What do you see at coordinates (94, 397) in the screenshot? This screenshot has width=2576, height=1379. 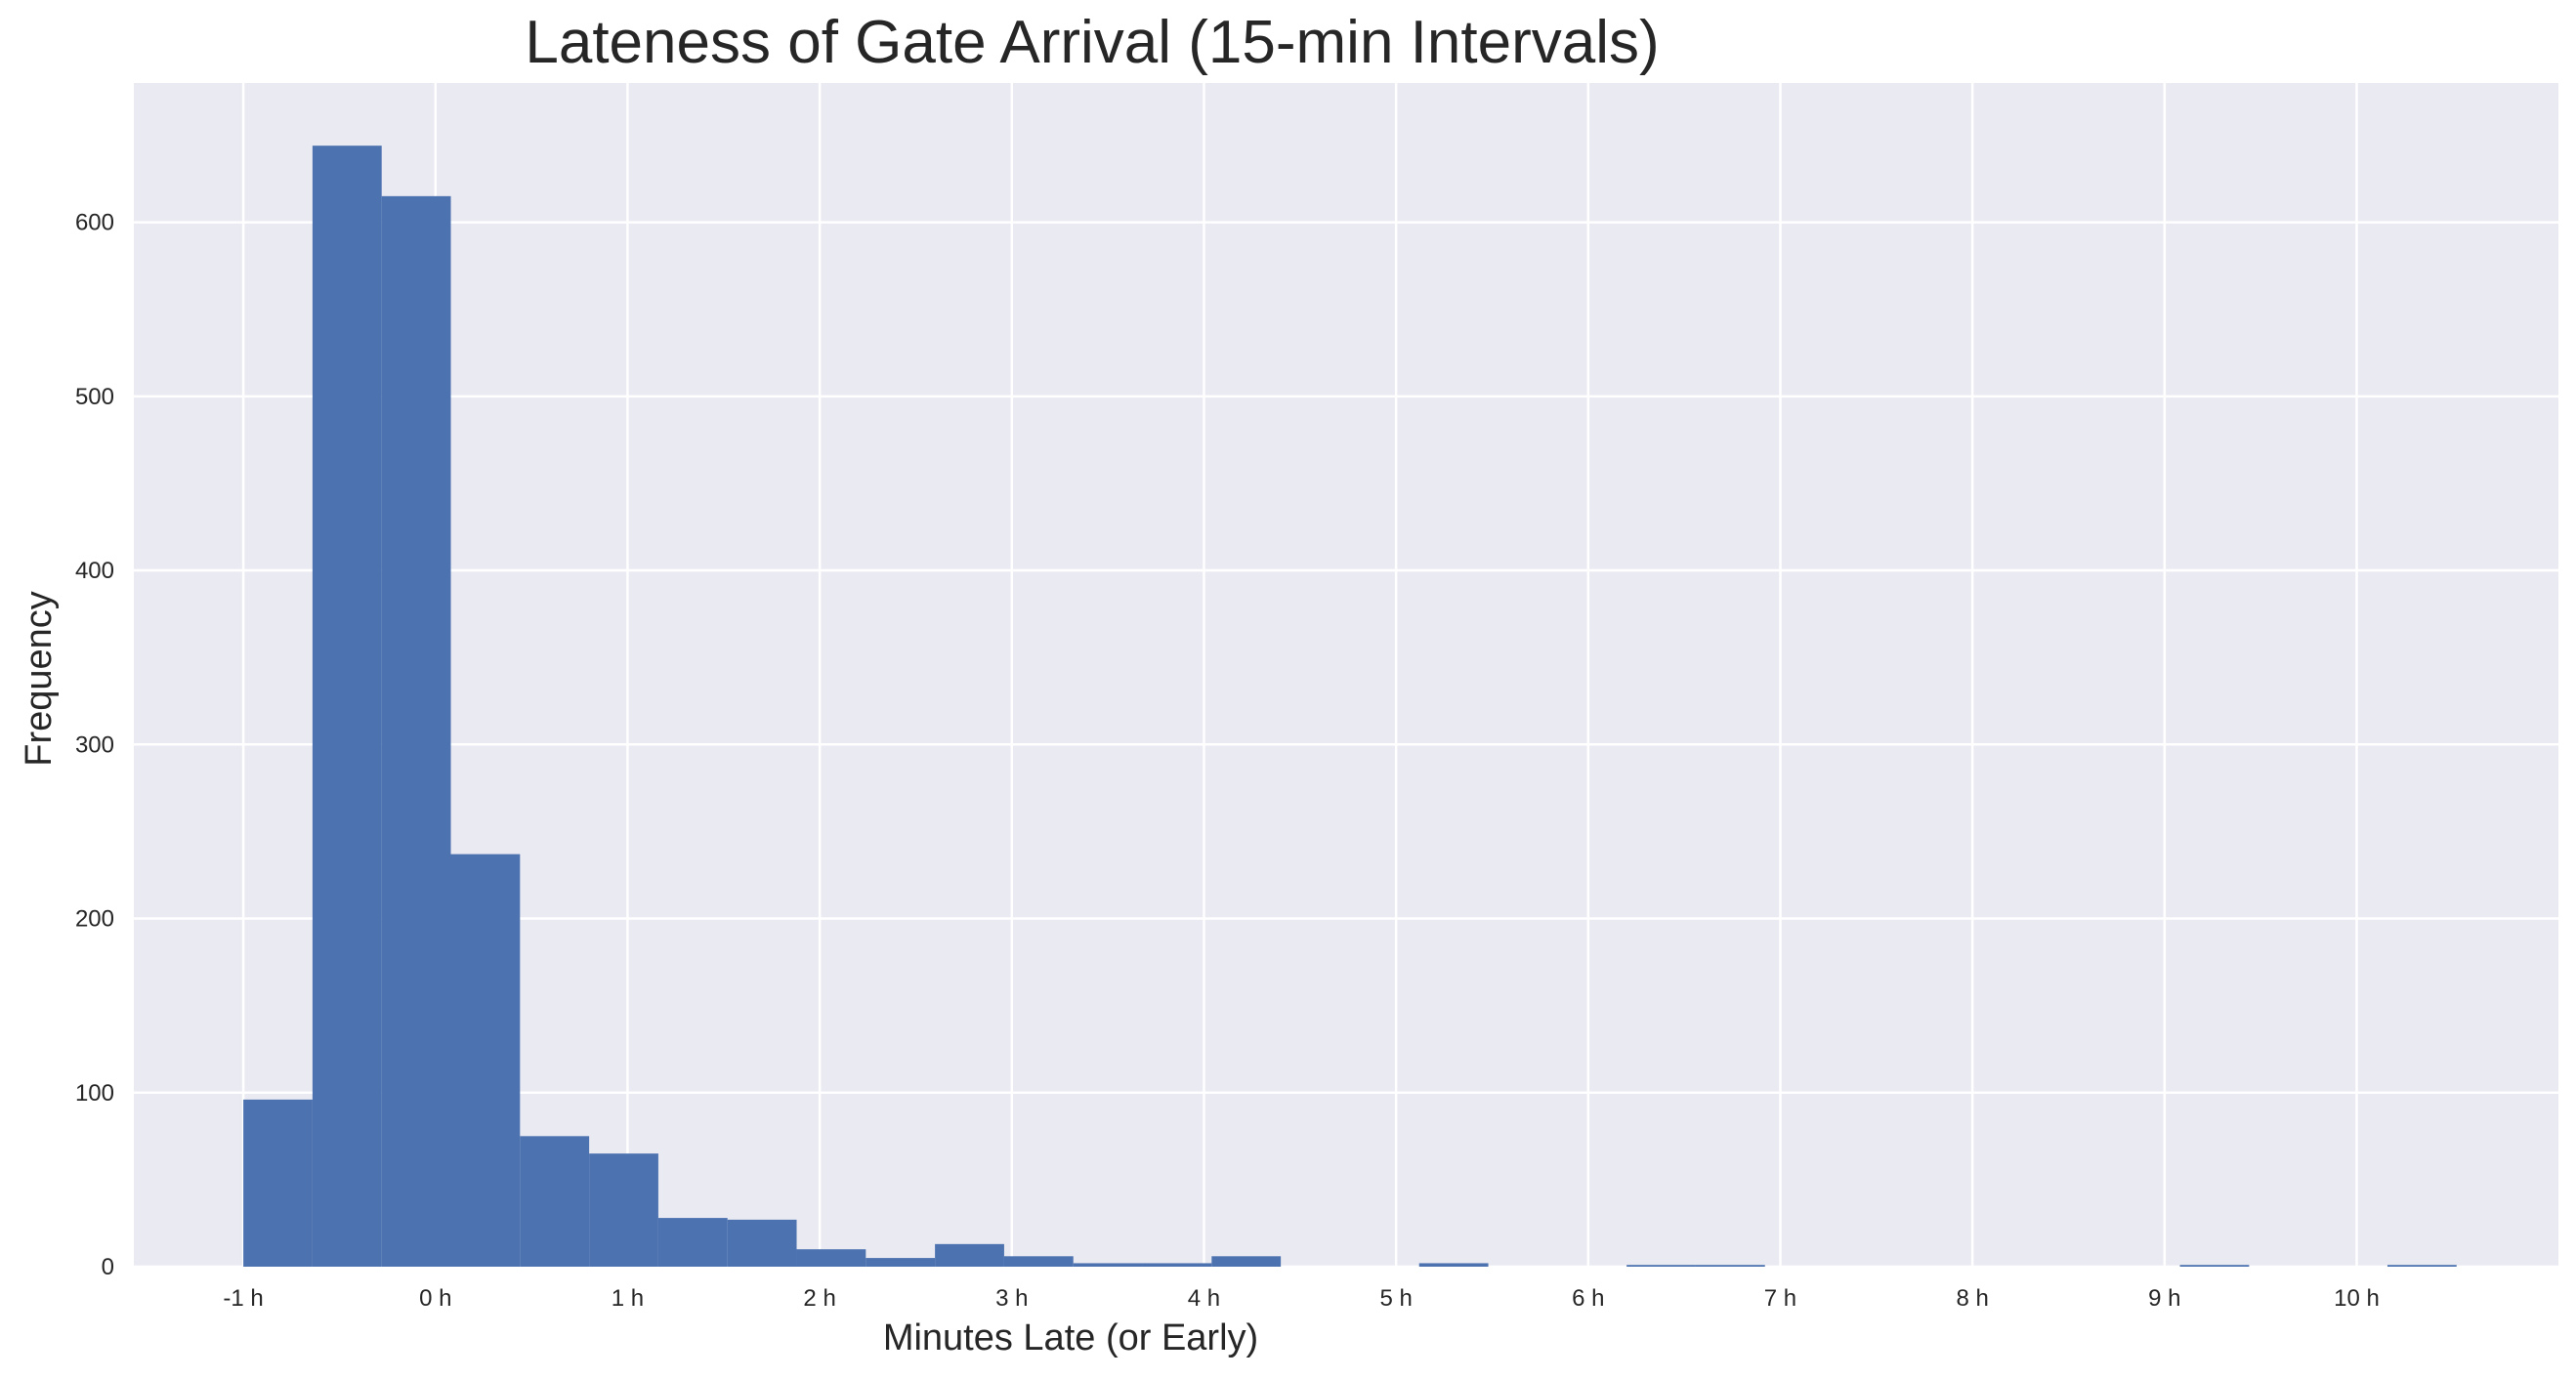 I see `y-tick-label: 500` at bounding box center [94, 397].